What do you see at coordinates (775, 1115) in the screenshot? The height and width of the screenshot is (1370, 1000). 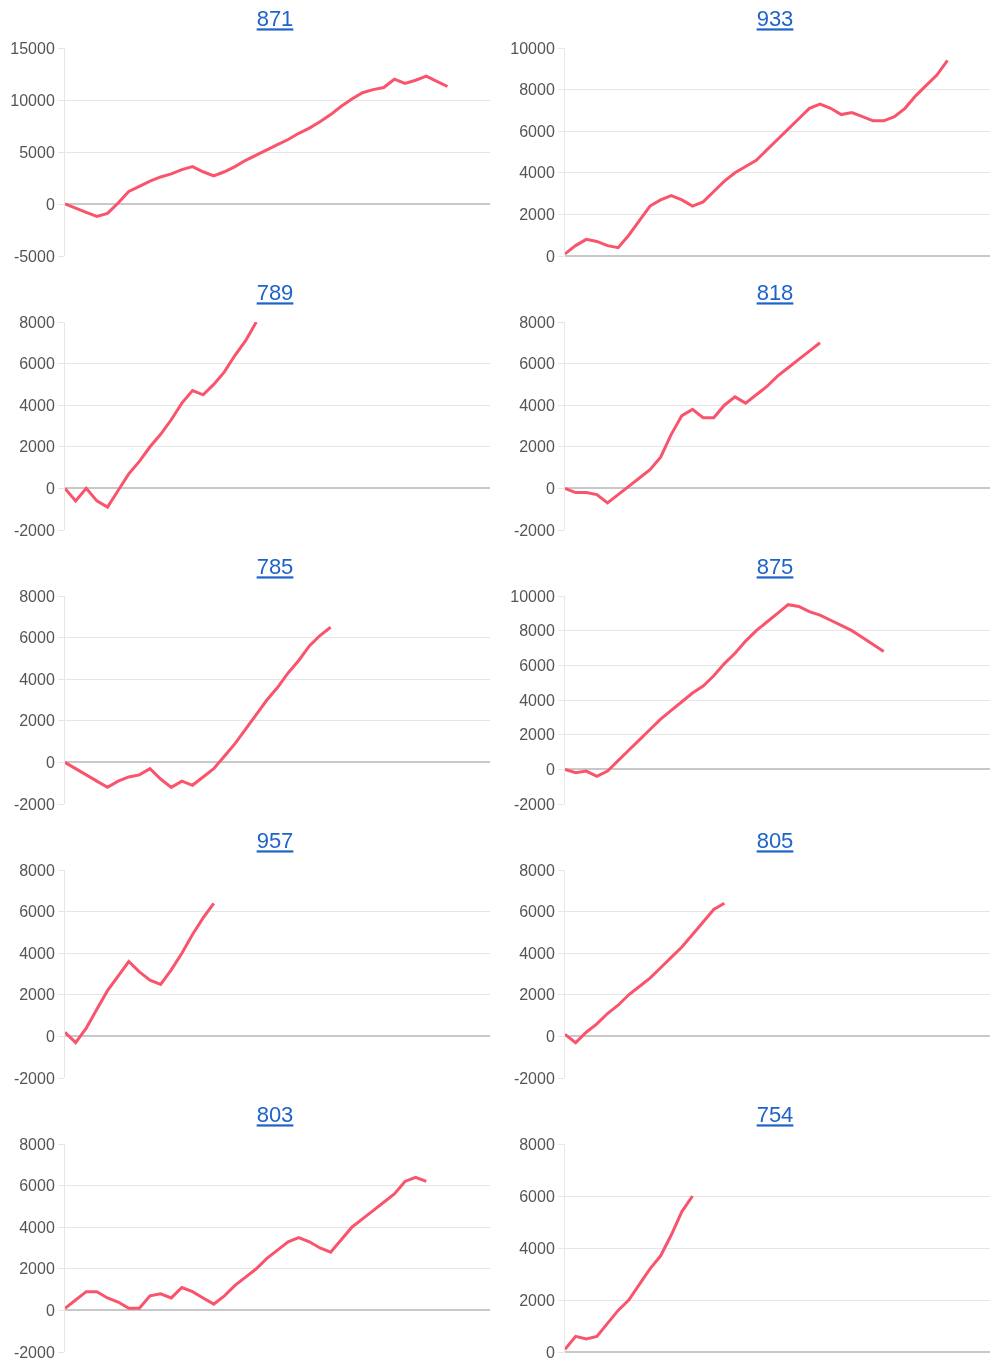 I see `chart-title: 754` at bounding box center [775, 1115].